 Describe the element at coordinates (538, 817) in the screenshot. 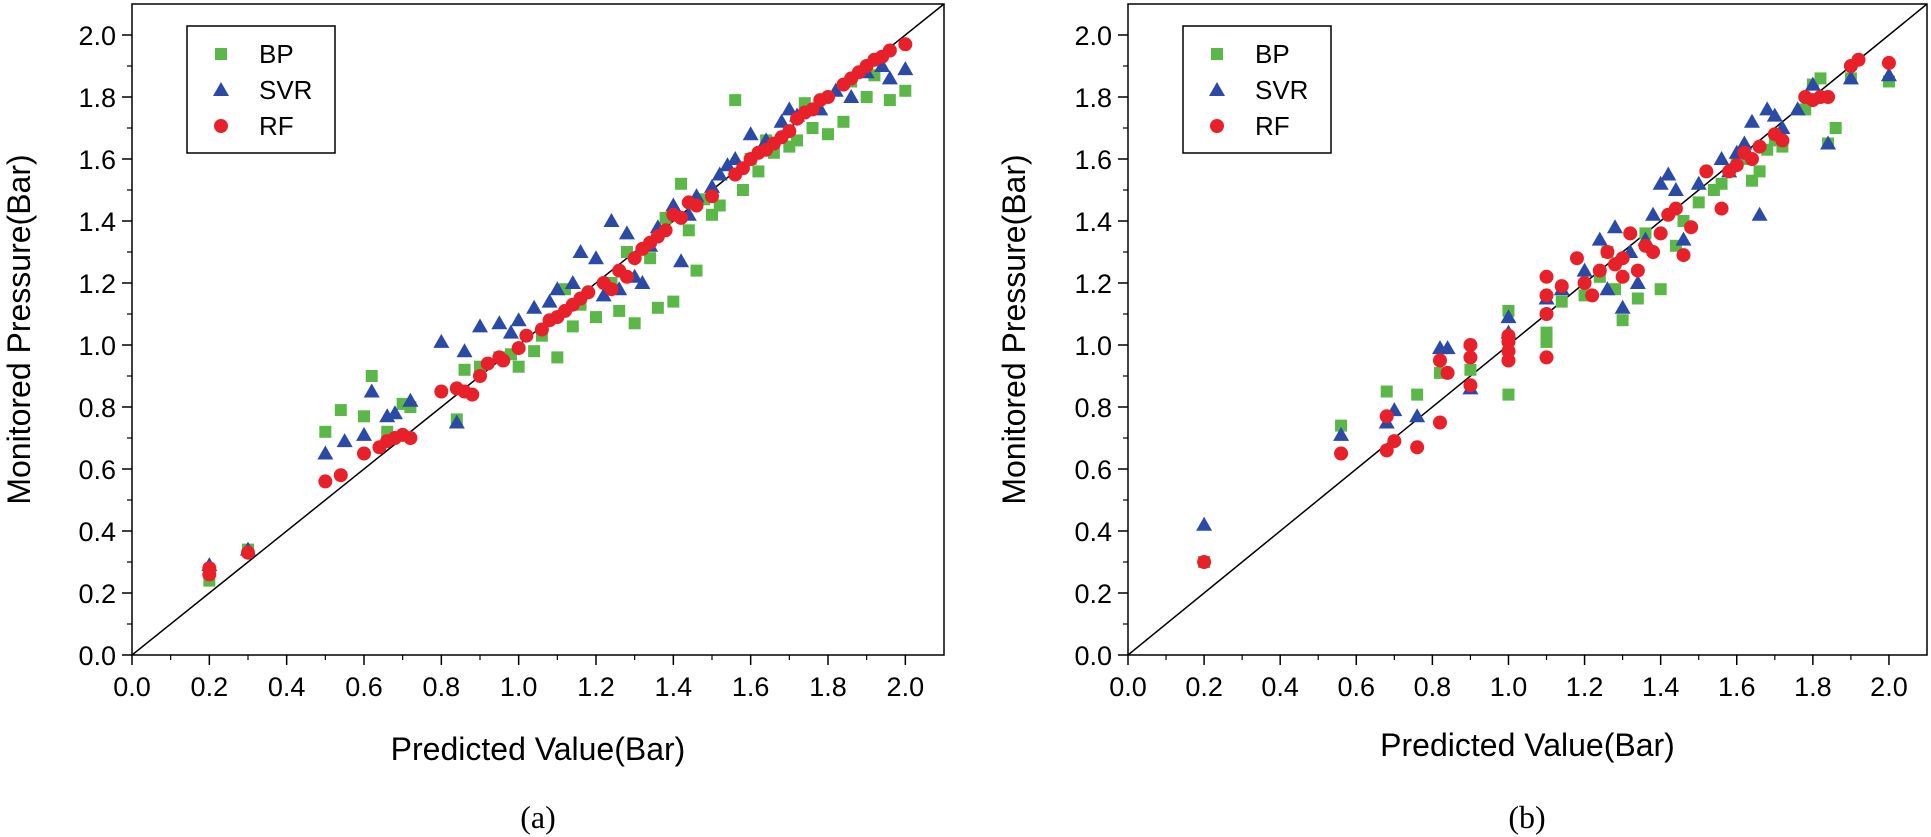

I see `panel-caption: (a)` at that location.